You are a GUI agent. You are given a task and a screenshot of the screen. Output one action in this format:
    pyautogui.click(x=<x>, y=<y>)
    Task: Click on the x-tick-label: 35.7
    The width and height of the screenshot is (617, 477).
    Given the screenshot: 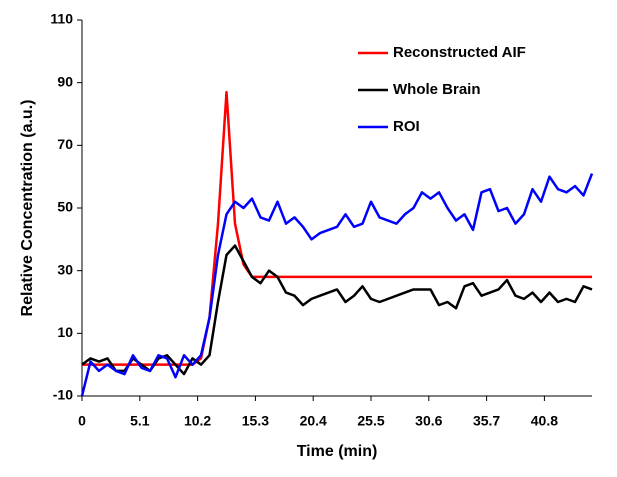 What is the action you would take?
    pyautogui.click(x=486, y=421)
    